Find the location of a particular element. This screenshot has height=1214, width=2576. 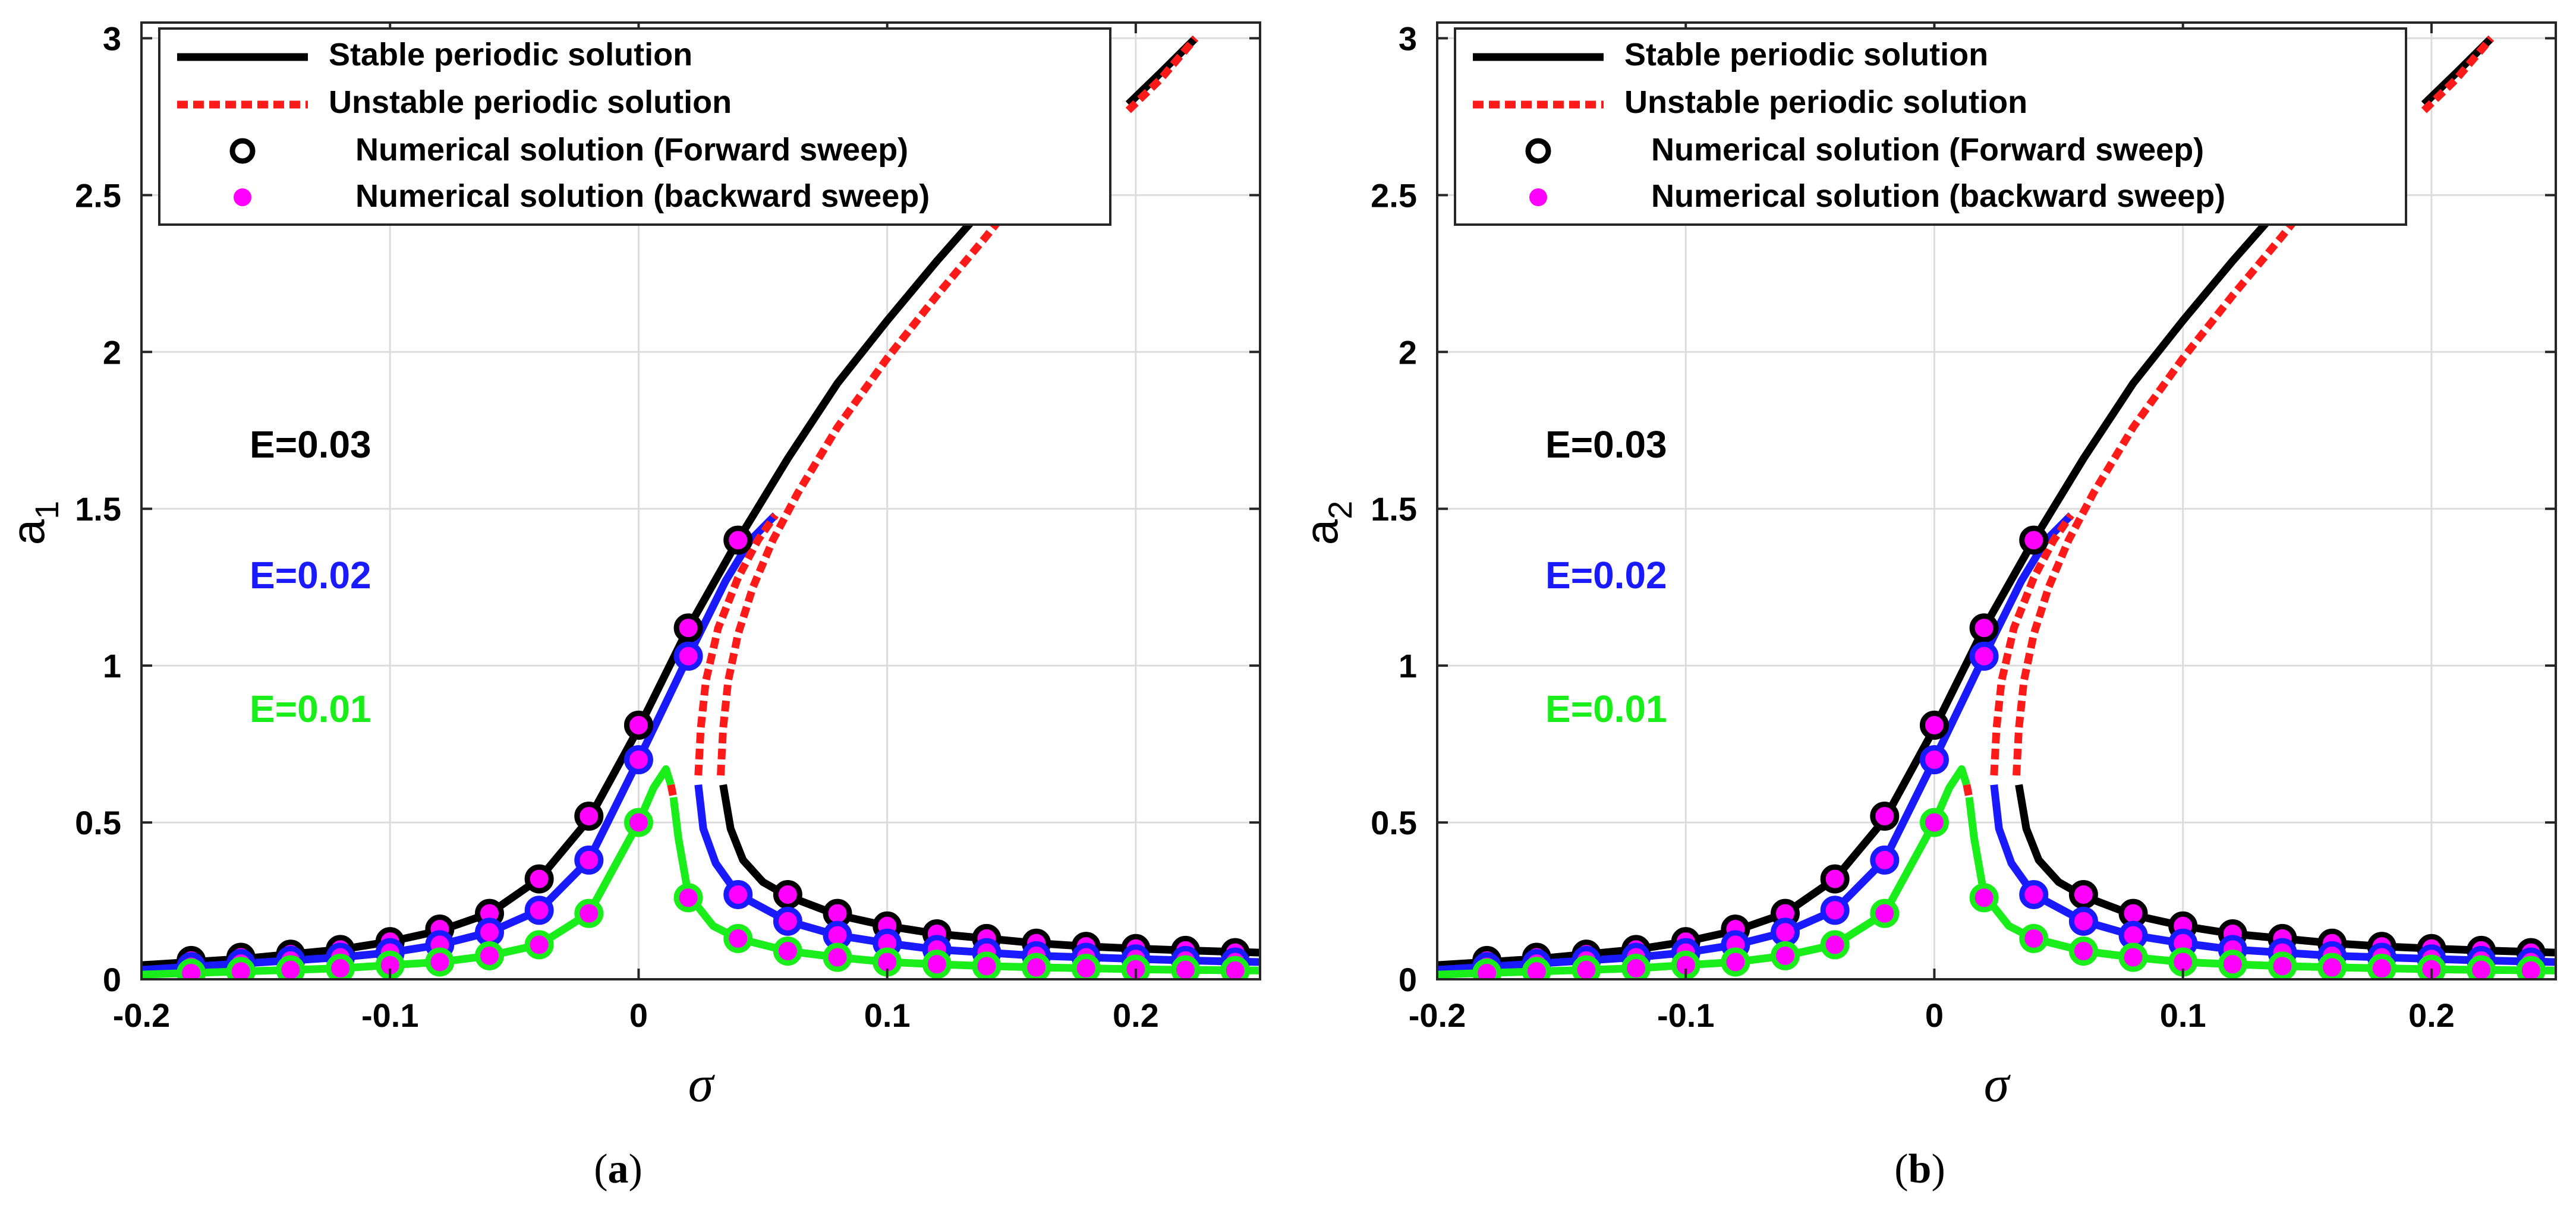

caption-letter: a is located at coordinates (618, 1169).